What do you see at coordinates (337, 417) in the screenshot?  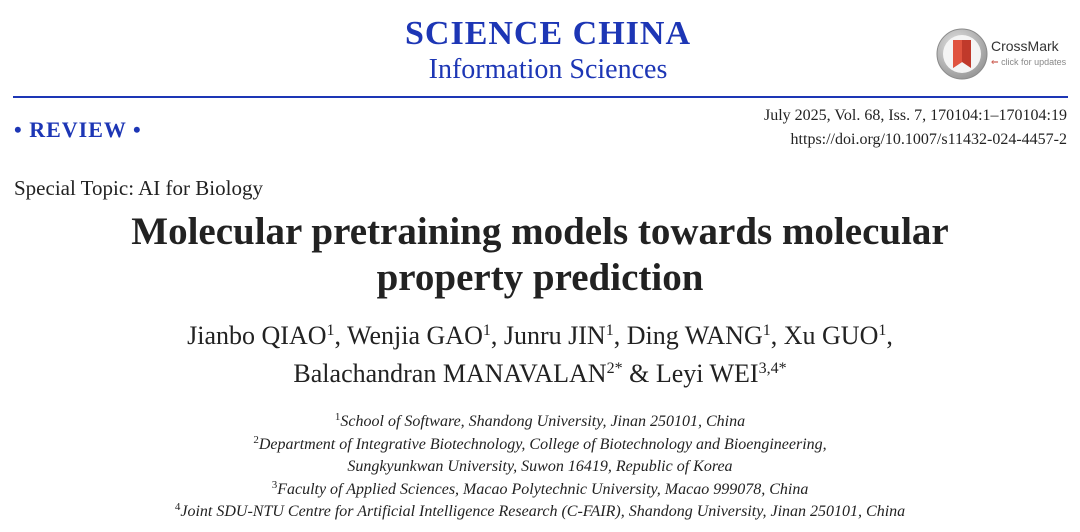 I see `affiliation-marker: 1` at bounding box center [337, 417].